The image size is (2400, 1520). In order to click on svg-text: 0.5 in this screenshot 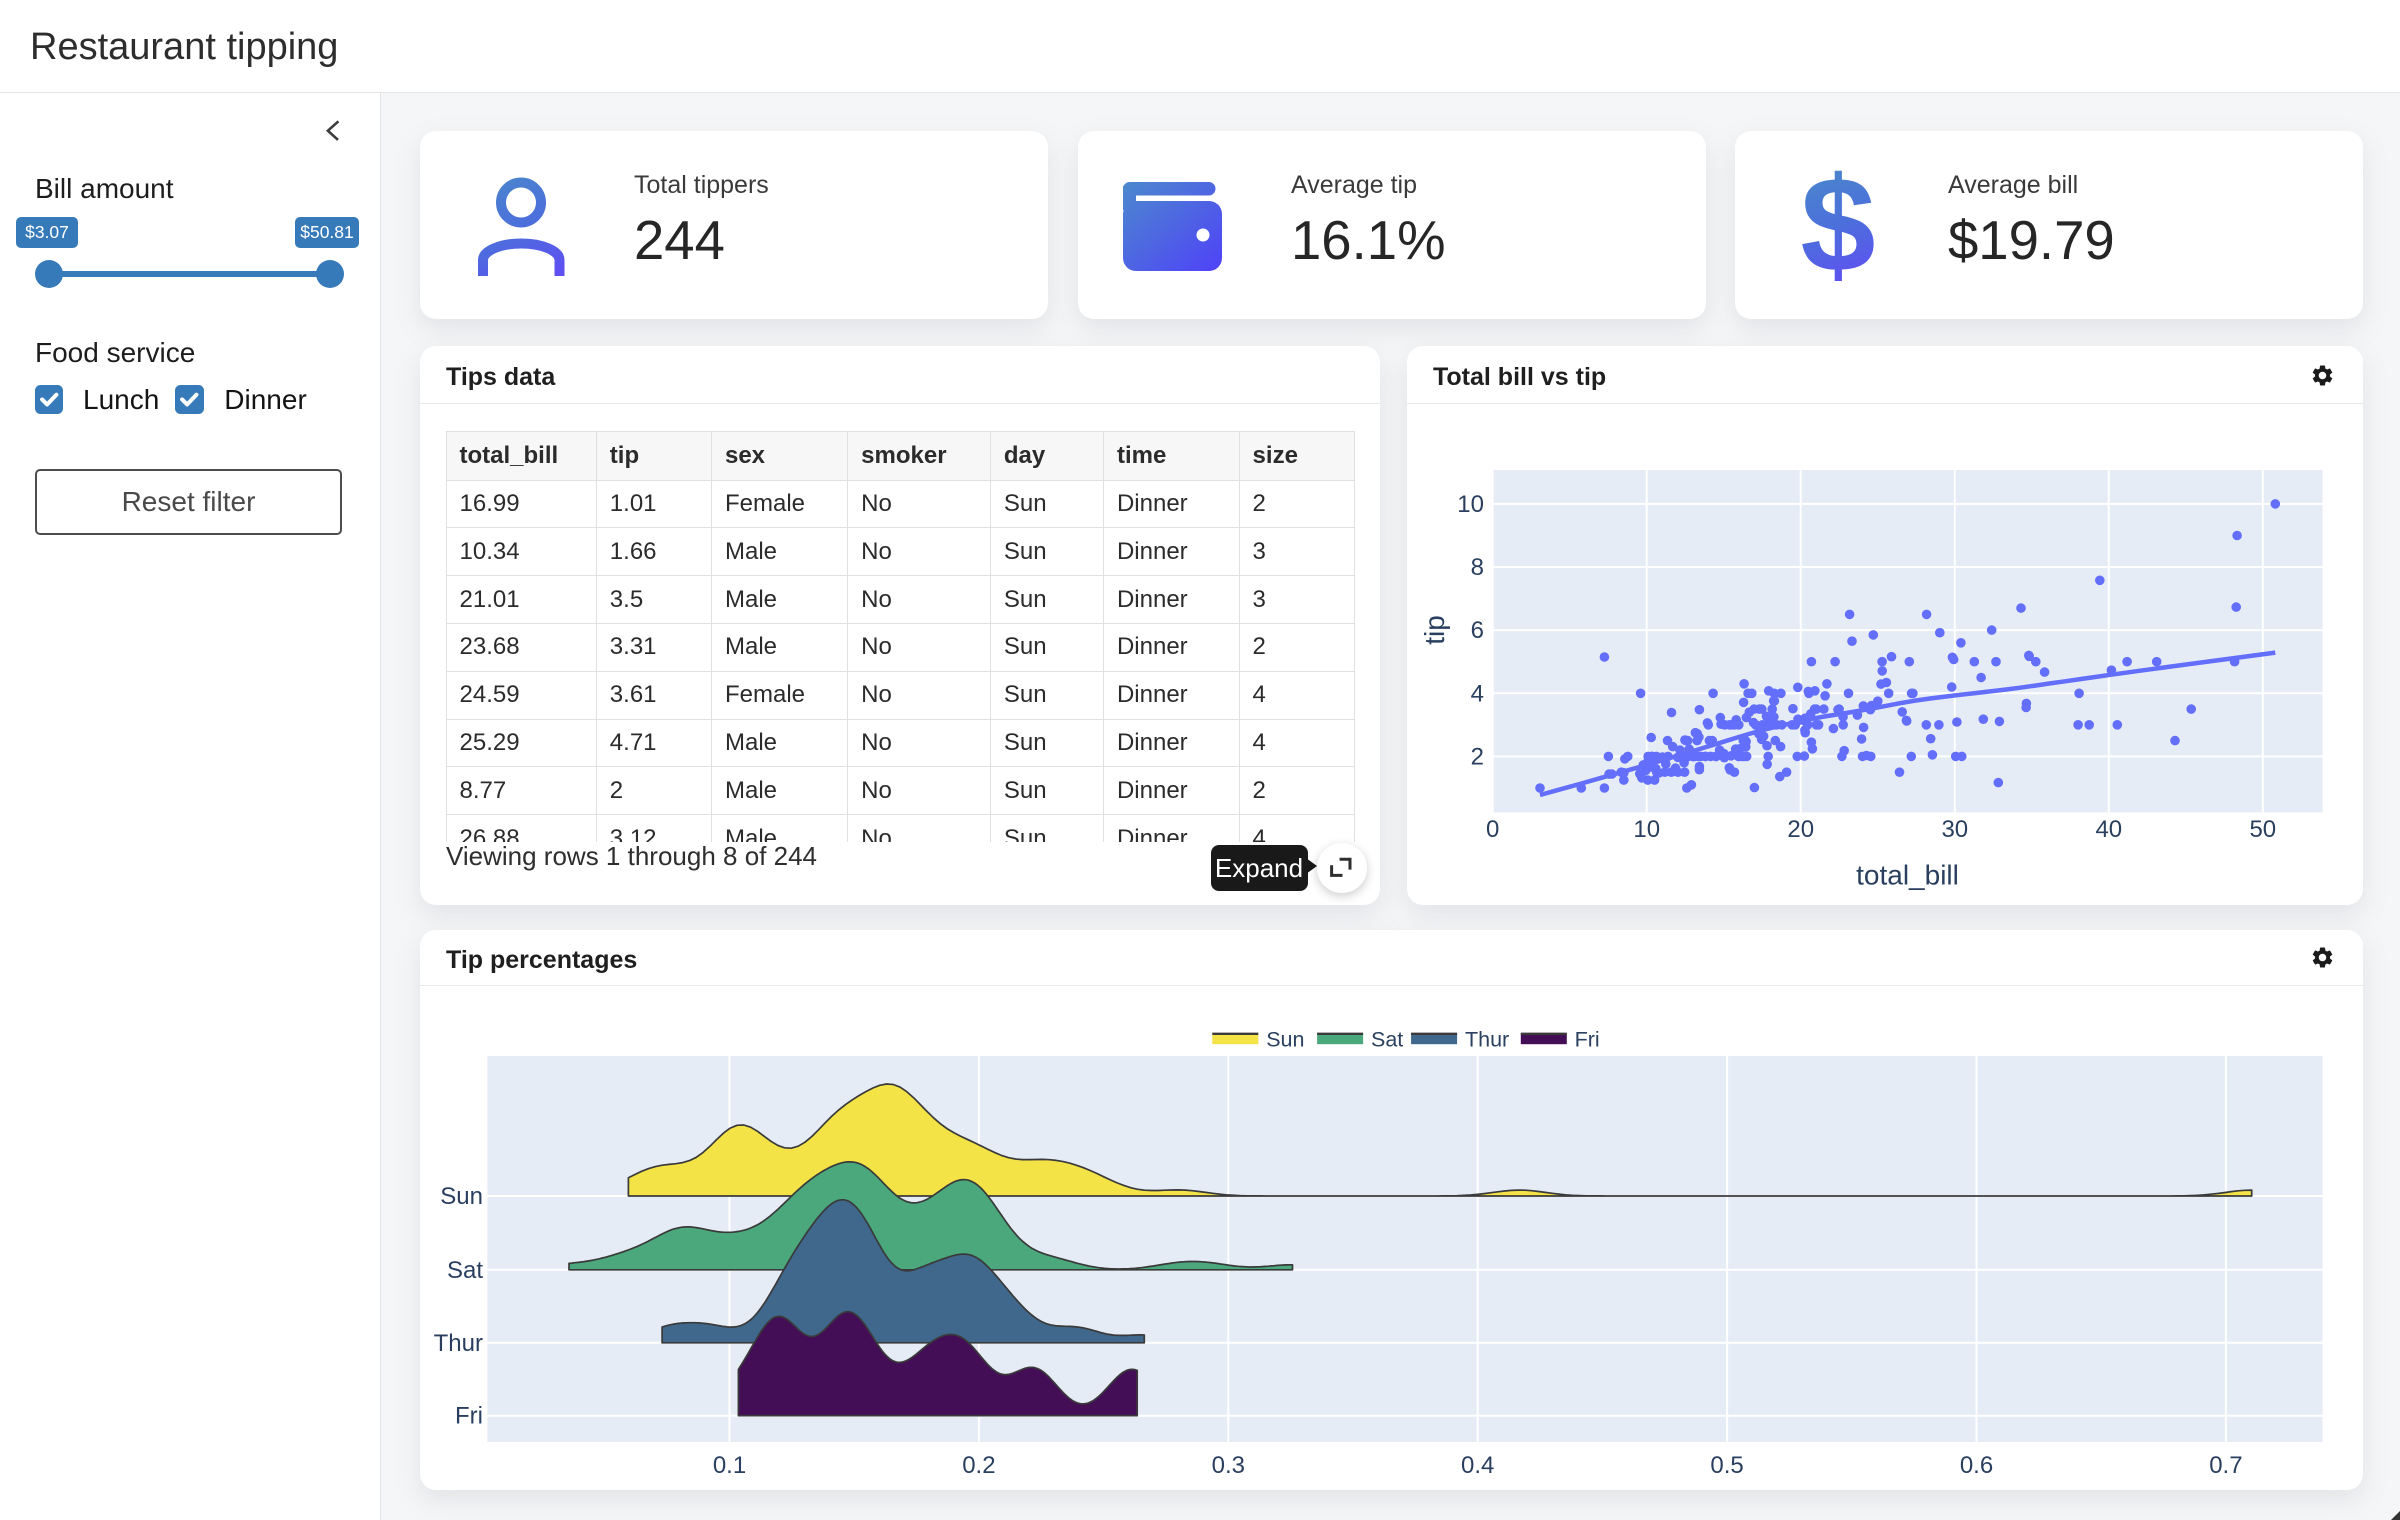, I will do `click(1726, 1465)`.